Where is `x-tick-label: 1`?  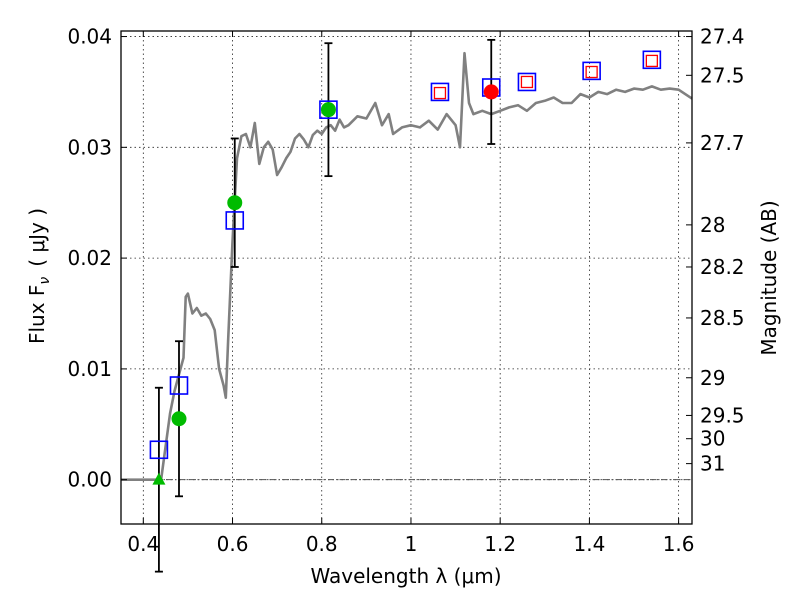
x-tick-label: 1 is located at coordinates (411, 544).